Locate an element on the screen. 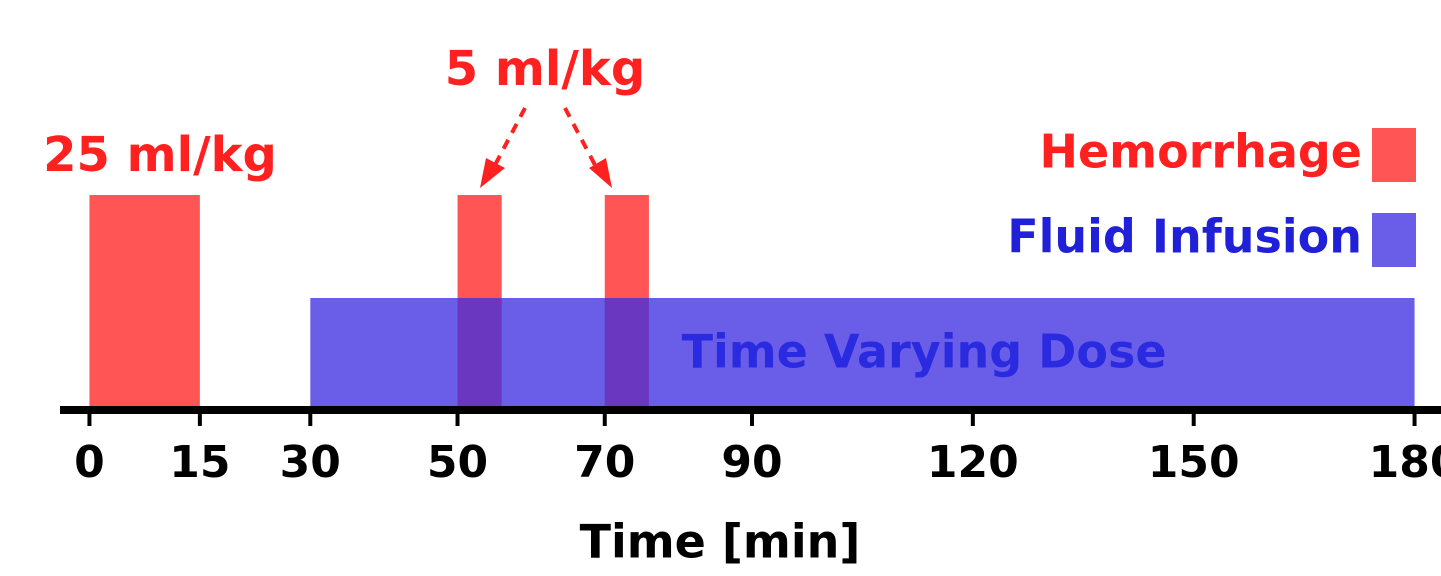 This screenshot has width=1441, height=576. legend-label: Fluid Infusion is located at coordinates (1184, 237).